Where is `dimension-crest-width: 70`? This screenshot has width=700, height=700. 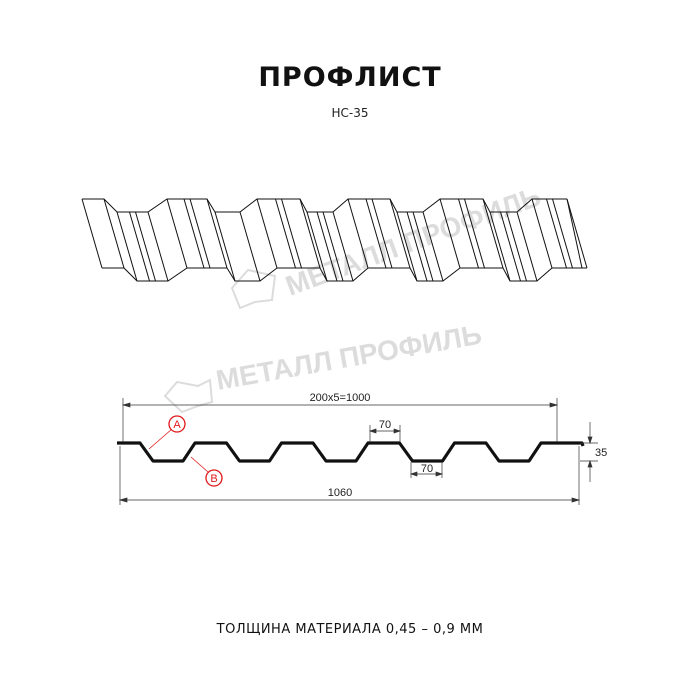 dimension-crest-width: 70 is located at coordinates (385, 425).